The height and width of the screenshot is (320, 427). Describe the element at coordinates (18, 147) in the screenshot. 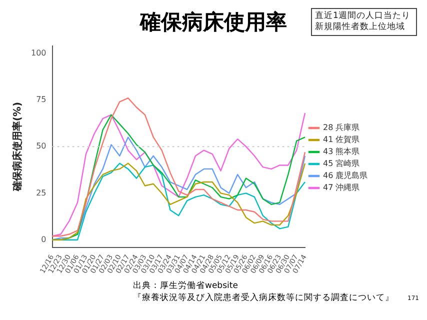

I see `y-axis-title: 確保病床使用率(%)` at that location.